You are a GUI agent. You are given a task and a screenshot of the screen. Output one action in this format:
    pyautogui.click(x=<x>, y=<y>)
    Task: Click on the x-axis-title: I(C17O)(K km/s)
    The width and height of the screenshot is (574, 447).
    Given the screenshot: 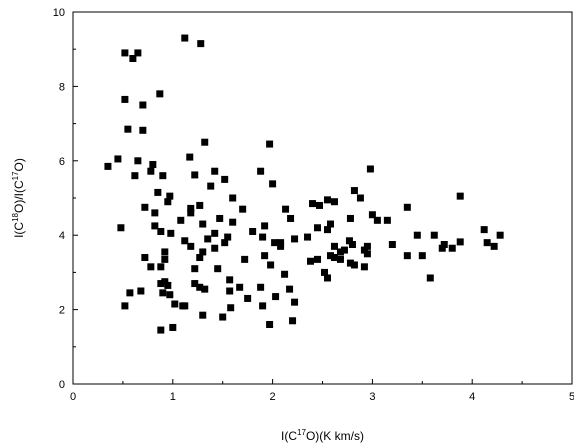 What is the action you would take?
    pyautogui.click(x=322, y=435)
    